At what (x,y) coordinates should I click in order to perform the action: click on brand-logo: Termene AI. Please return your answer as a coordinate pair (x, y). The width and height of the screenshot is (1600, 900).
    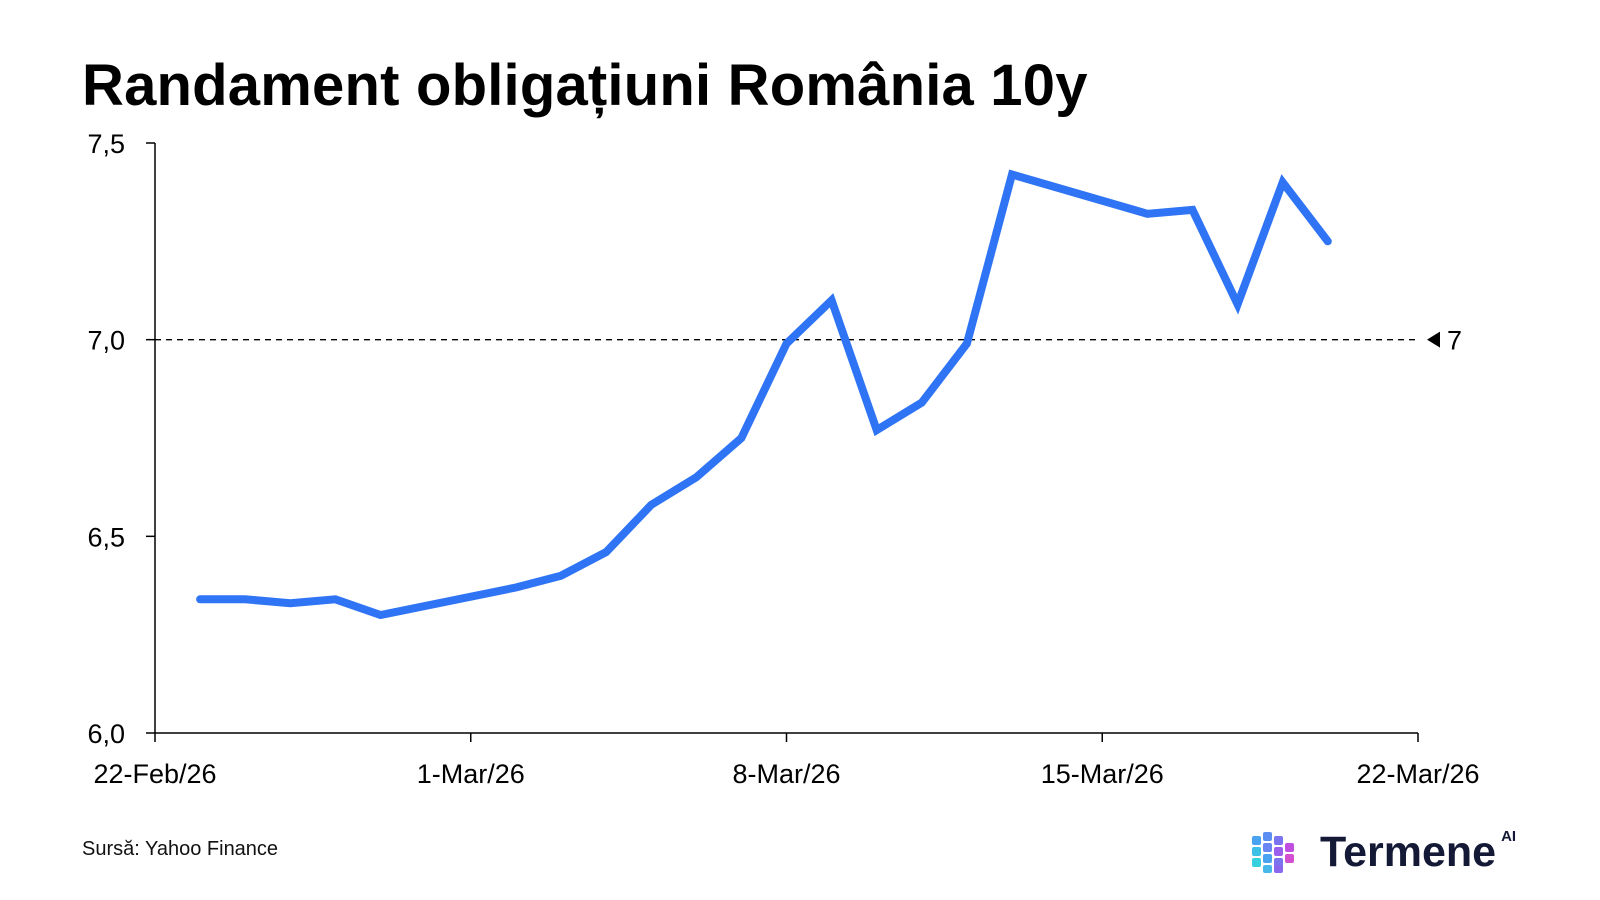
    Looking at the image, I should click on (1383, 851).